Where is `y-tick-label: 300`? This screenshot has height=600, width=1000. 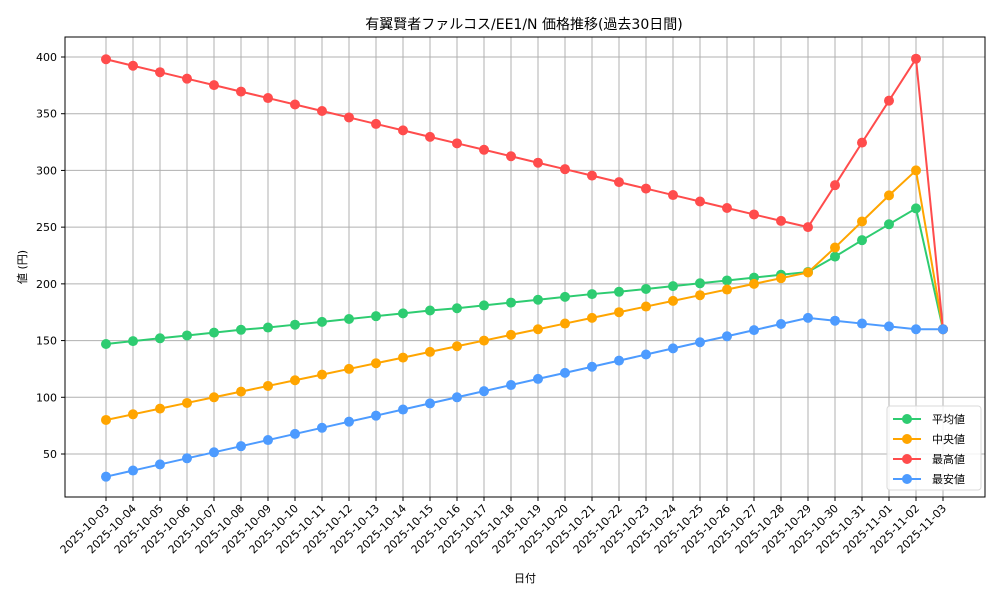
y-tick-label: 300 is located at coordinates (46, 170).